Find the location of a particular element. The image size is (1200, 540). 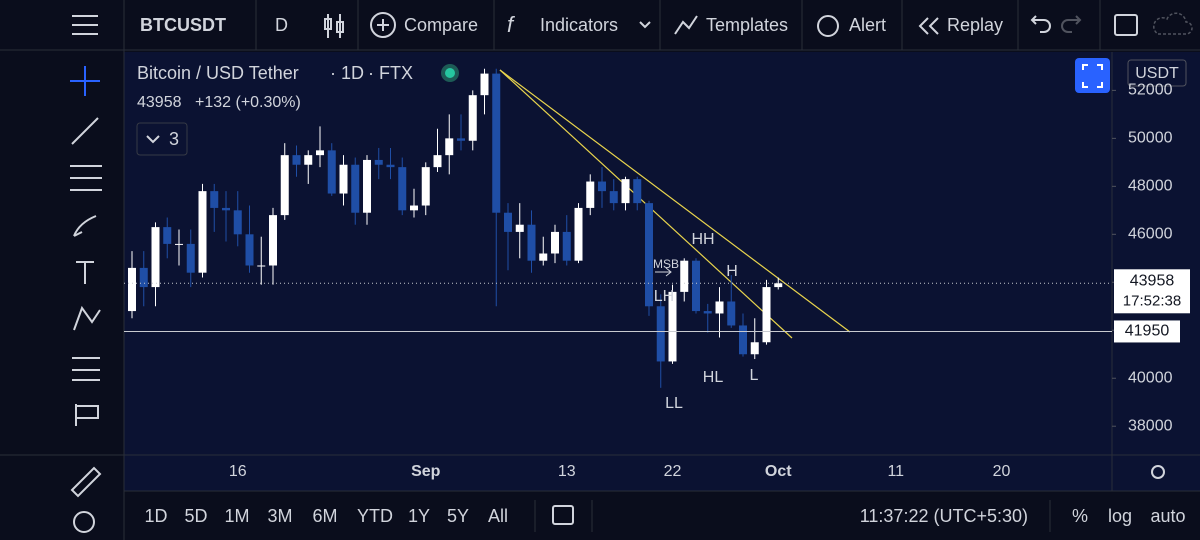

measure-tool is located at coordinates (86, 482).